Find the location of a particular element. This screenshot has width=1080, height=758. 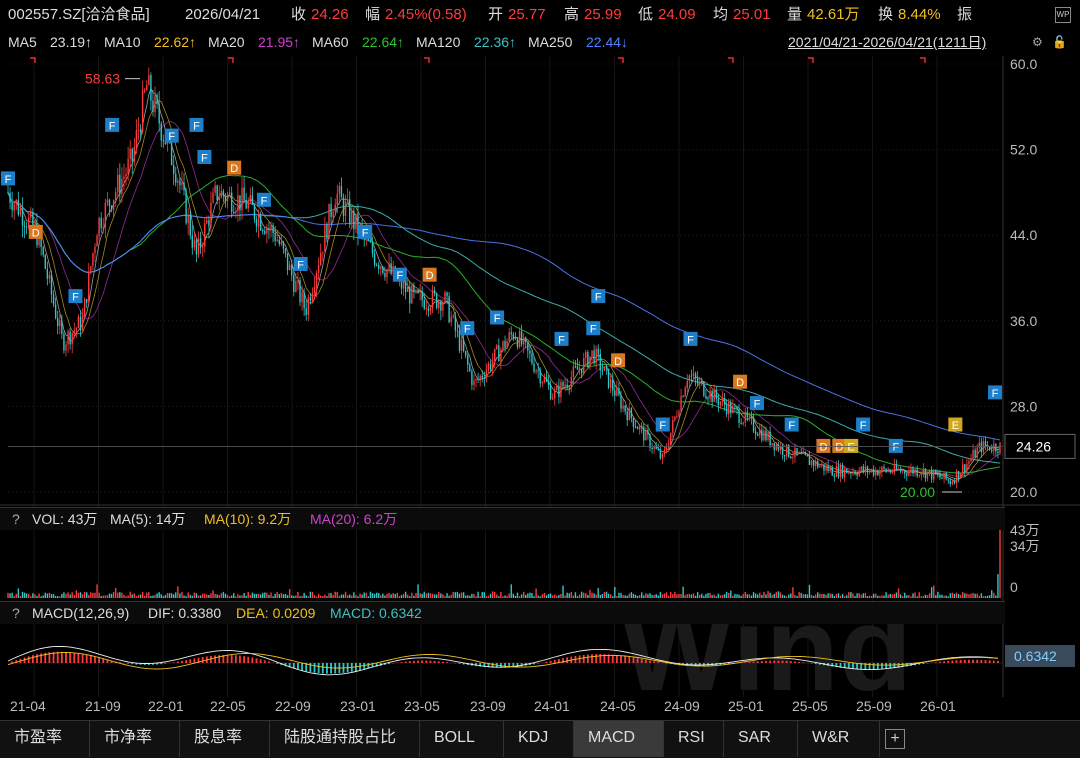

tab-wr: W&R is located at coordinates (839, 739).